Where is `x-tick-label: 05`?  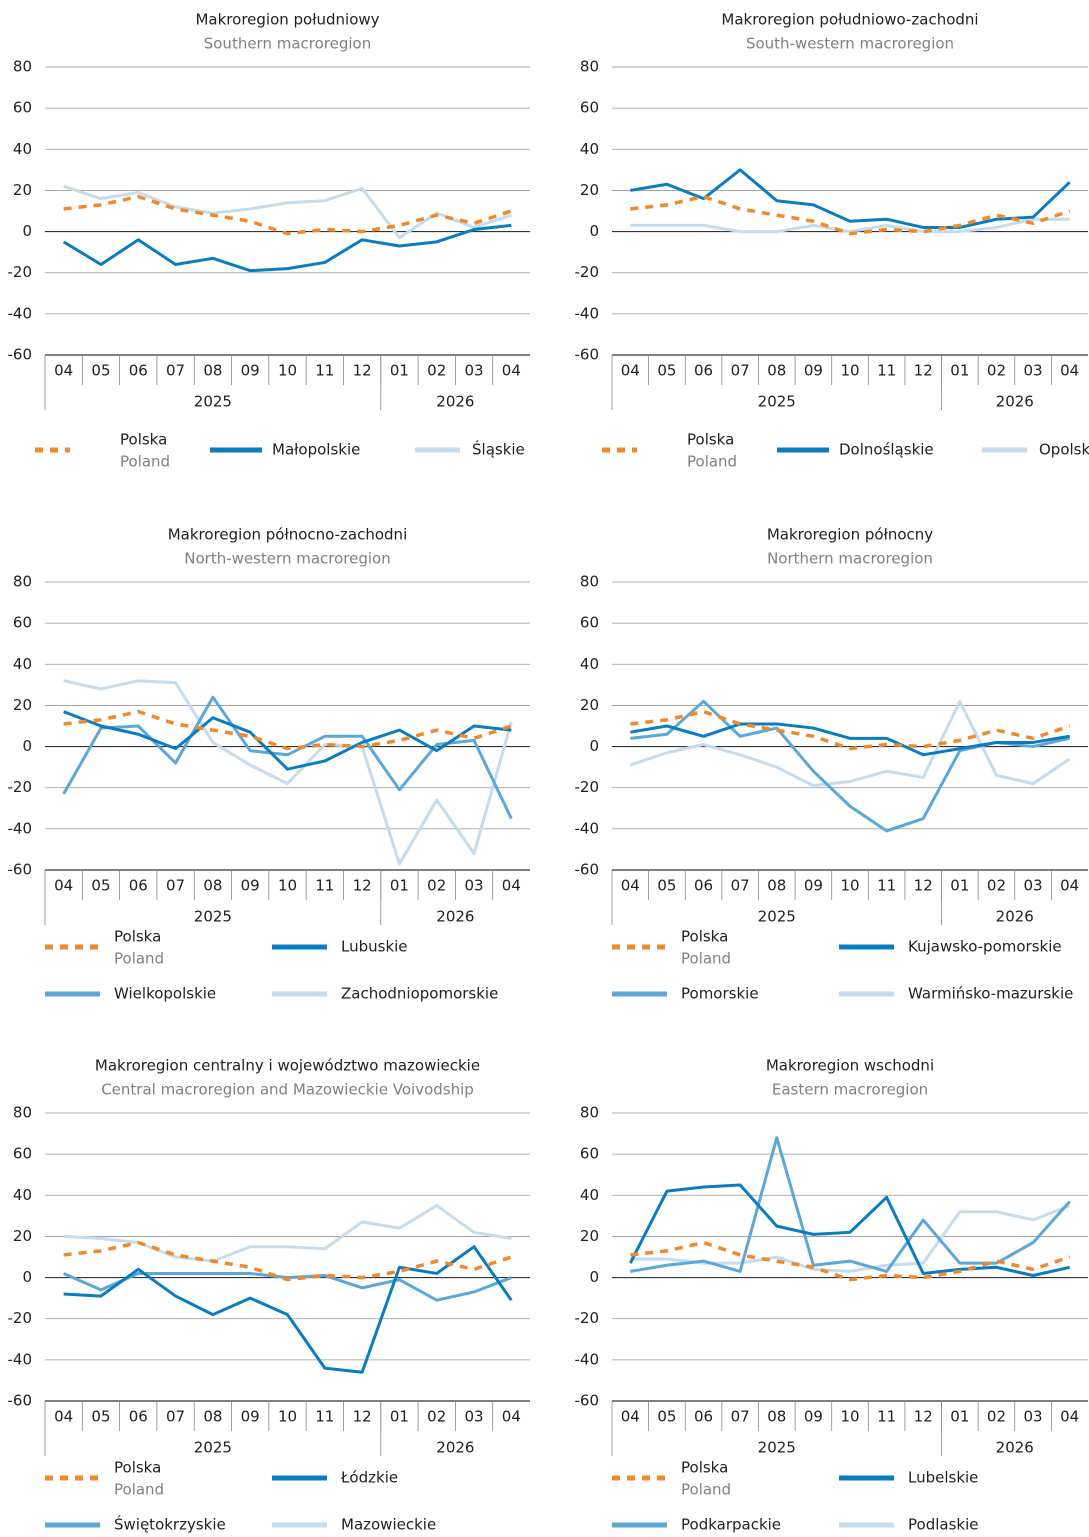
x-tick-label: 05 is located at coordinates (666, 886).